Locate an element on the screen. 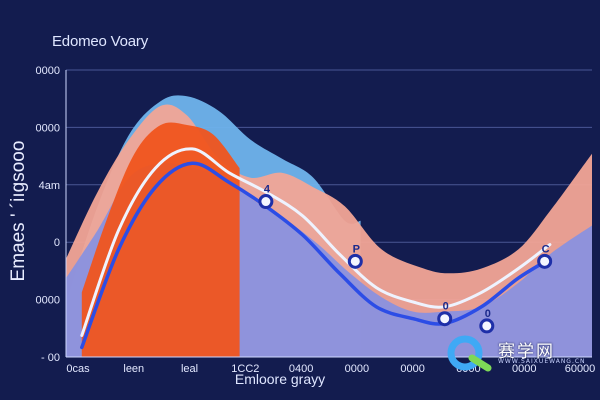  watermark-q-icon is located at coordinates (469, 353).